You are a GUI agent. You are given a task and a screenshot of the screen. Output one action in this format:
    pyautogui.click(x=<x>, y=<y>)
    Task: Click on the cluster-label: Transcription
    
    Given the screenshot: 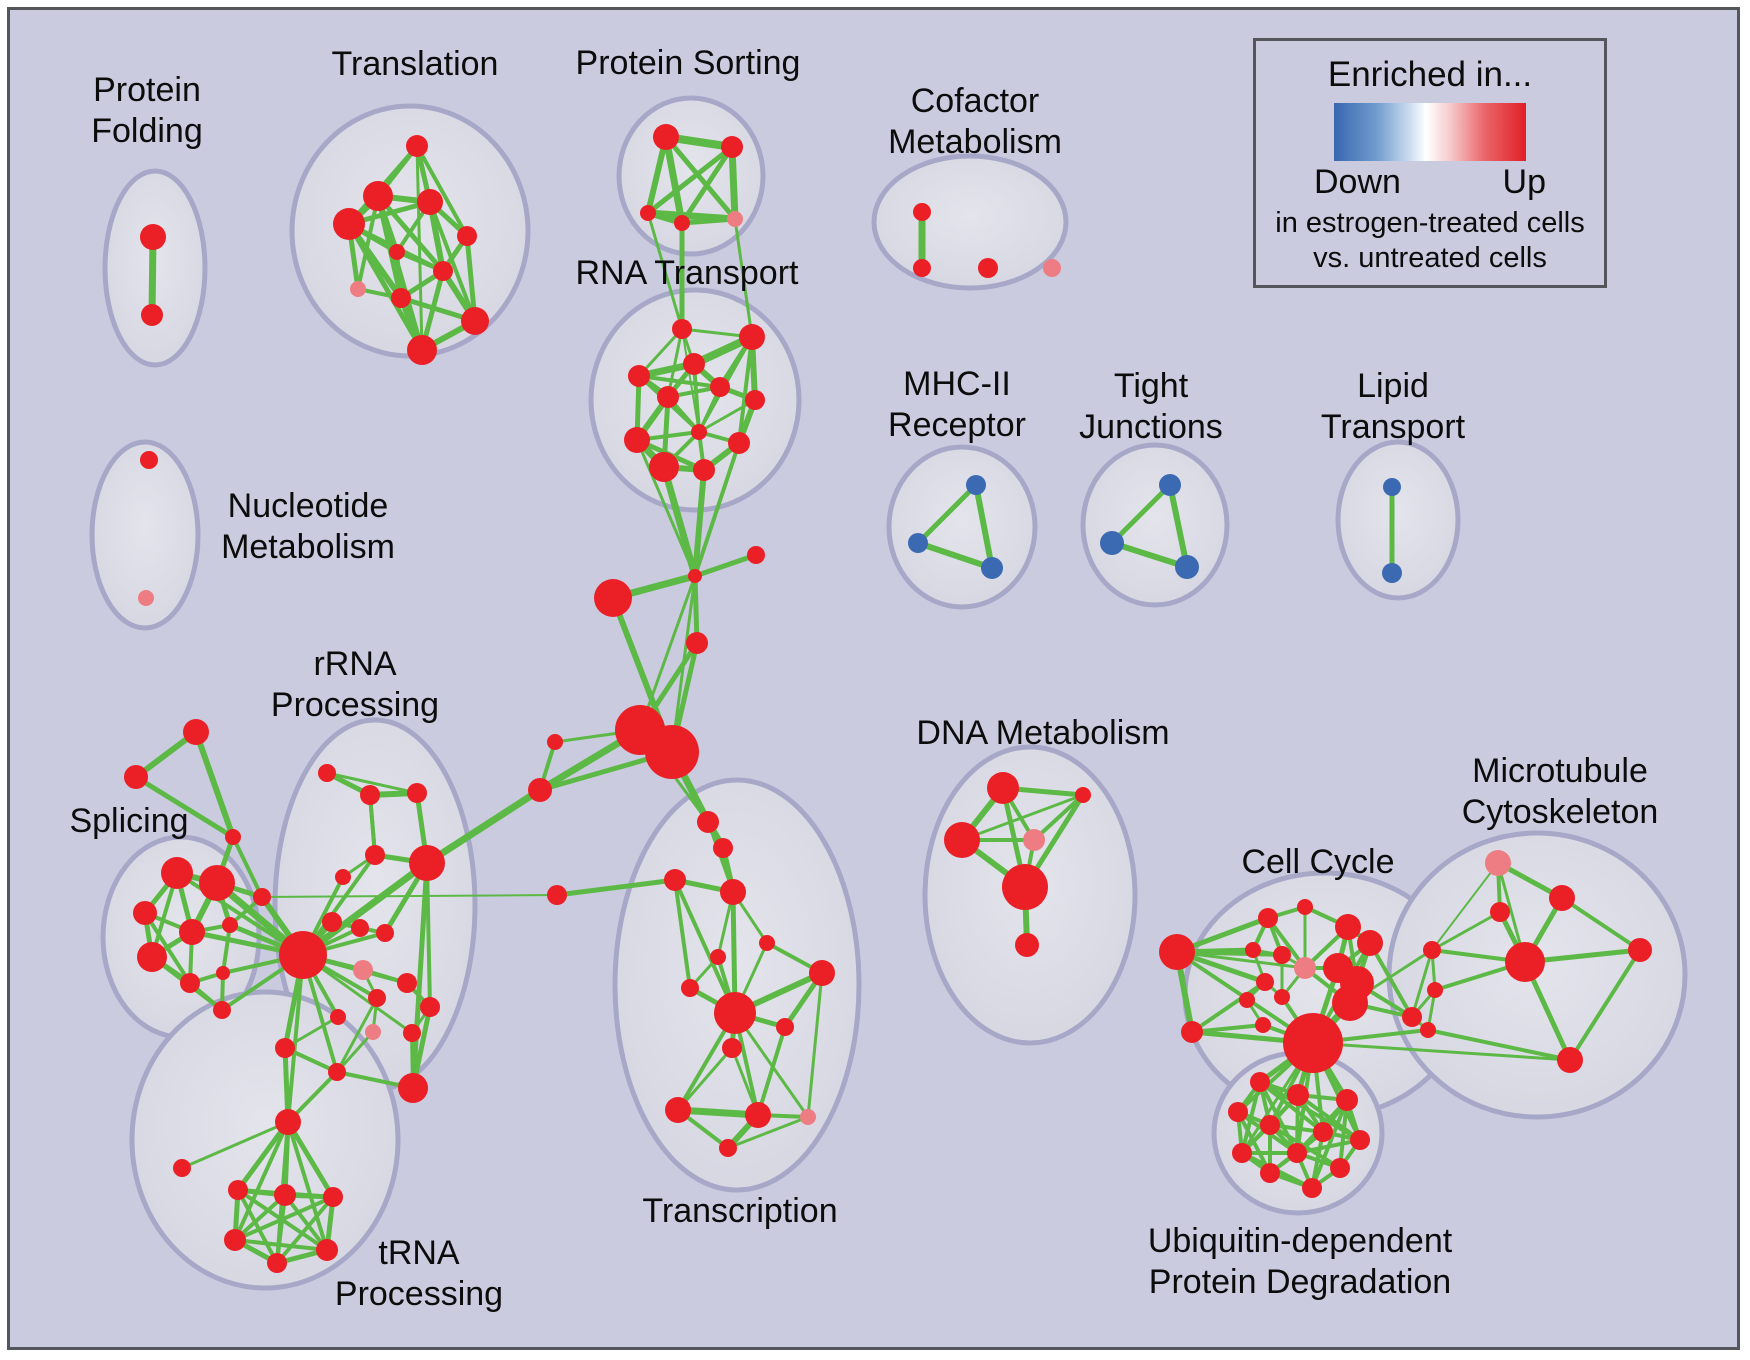 What is the action you would take?
    pyautogui.click(x=739, y=1211)
    